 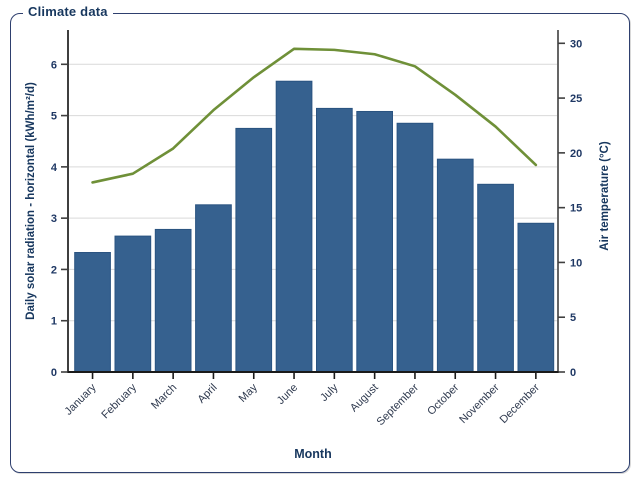 I want to click on bar-march, so click(x=173, y=300).